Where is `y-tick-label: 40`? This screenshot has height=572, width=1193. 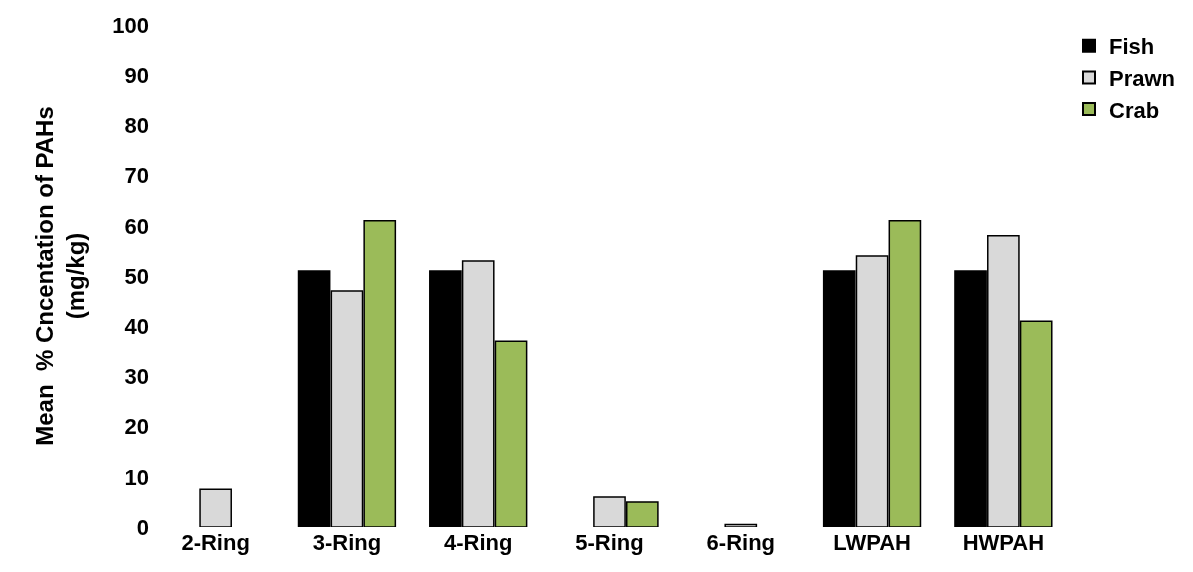 y-tick-label: 40 is located at coordinates (136, 326).